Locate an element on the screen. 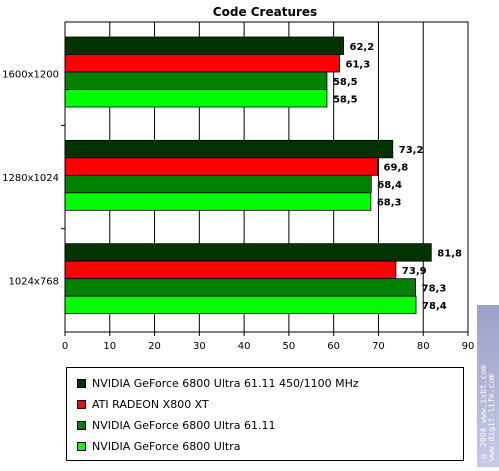 The height and width of the screenshot is (471, 499). category-label: 1024x768 is located at coordinates (34, 281).